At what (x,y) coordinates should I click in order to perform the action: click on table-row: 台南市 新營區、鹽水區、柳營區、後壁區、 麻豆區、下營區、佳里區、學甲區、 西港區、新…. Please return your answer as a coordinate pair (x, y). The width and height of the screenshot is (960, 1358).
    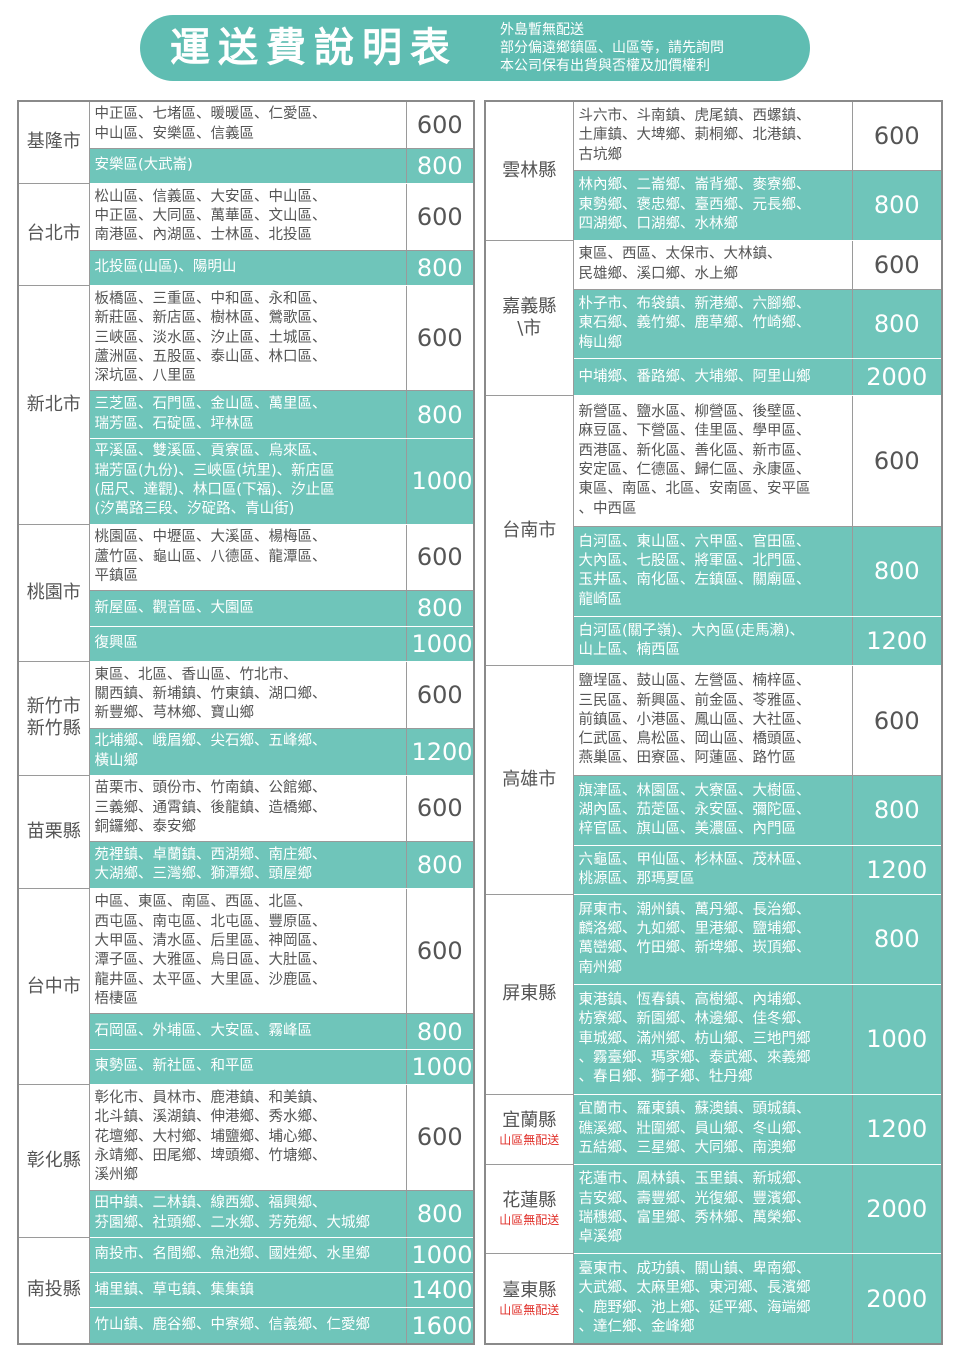
    Looking at the image, I should click on (713, 530).